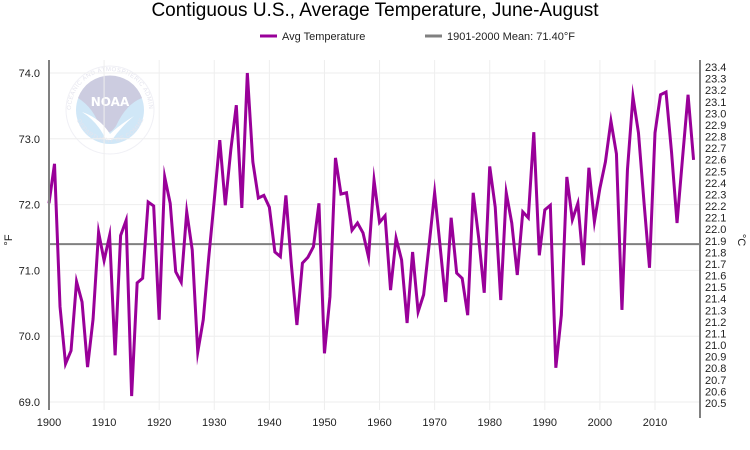 Image resolution: width=750 pixels, height=450 pixels. Describe the element at coordinates (500, 37) in the screenshot. I see `legend-item-mean: 1901-2000 Mean: 71.40°F` at that location.